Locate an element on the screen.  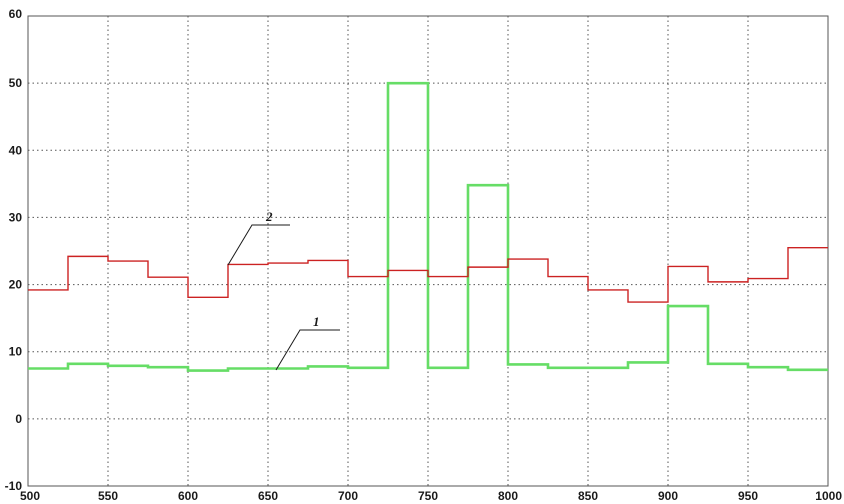
x-tick-label: 850 is located at coordinates (588, 496).